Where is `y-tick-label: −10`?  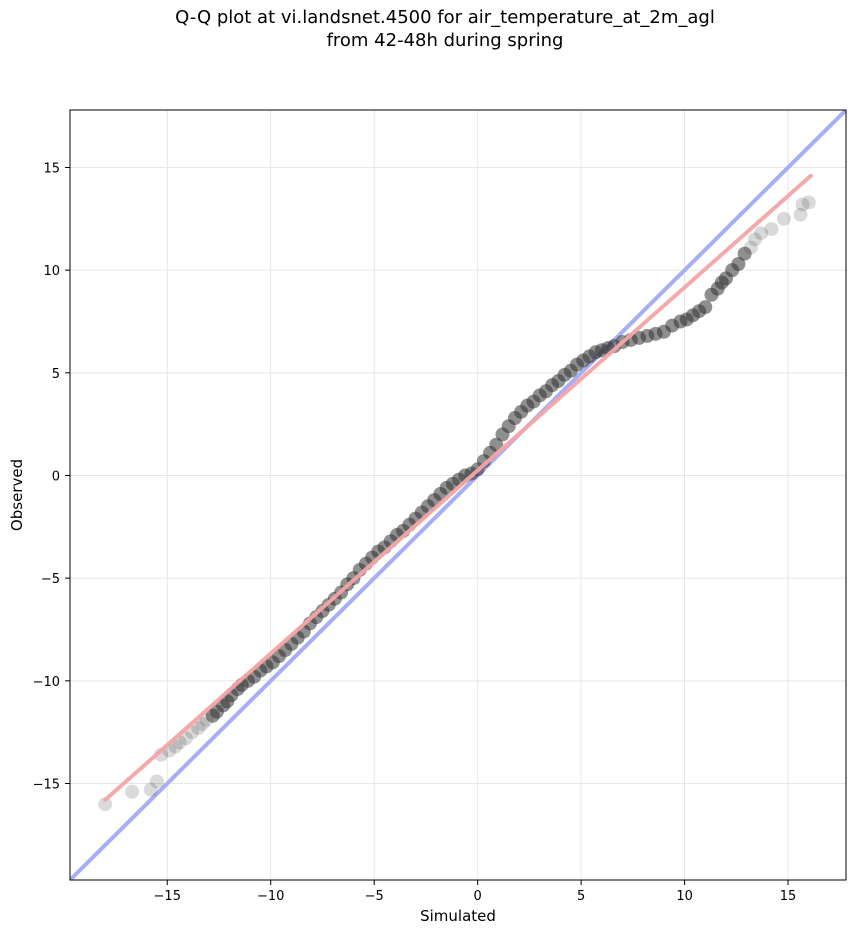 y-tick-label: −10 is located at coordinates (46, 682).